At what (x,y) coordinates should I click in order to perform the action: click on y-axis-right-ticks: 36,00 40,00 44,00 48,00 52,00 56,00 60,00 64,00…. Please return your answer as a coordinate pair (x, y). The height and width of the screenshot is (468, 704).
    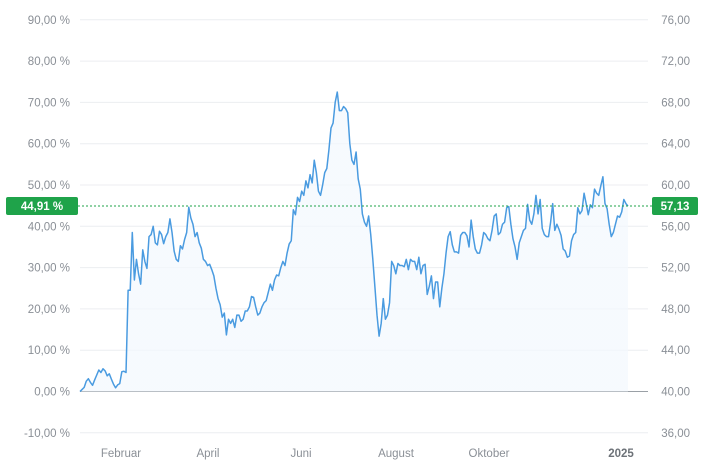
    Looking at the image, I should click on (675, 227).